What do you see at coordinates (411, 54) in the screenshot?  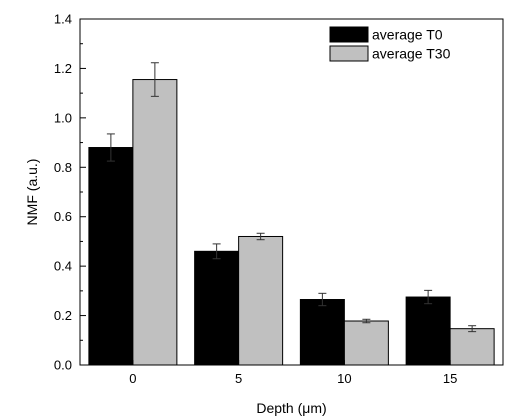 I see `legend-label: average T30` at bounding box center [411, 54].